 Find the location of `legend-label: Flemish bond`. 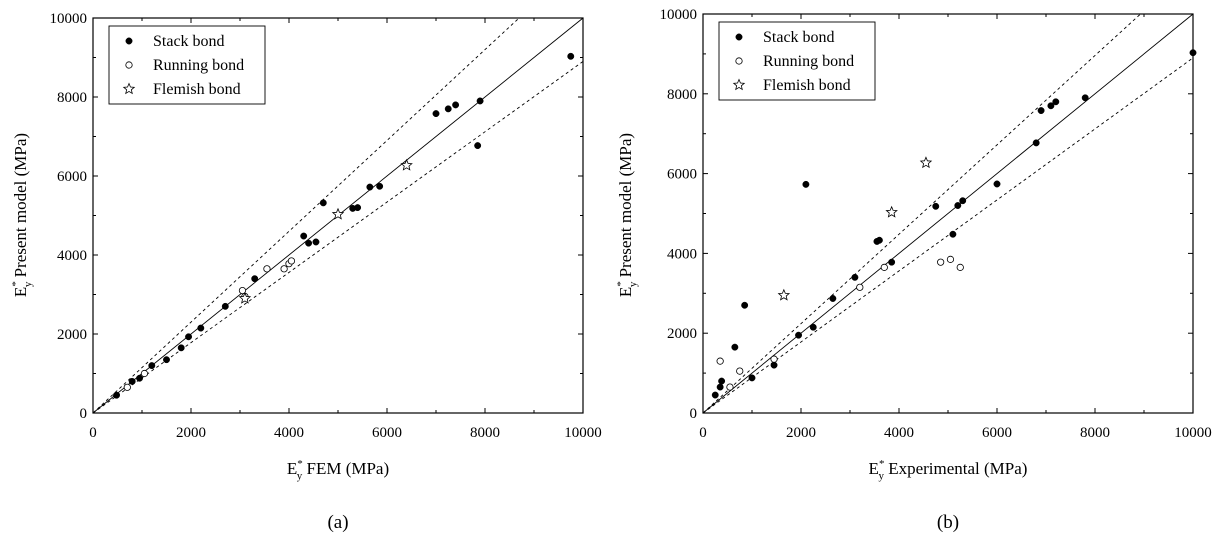

legend-label: Flemish bond is located at coordinates (807, 85).